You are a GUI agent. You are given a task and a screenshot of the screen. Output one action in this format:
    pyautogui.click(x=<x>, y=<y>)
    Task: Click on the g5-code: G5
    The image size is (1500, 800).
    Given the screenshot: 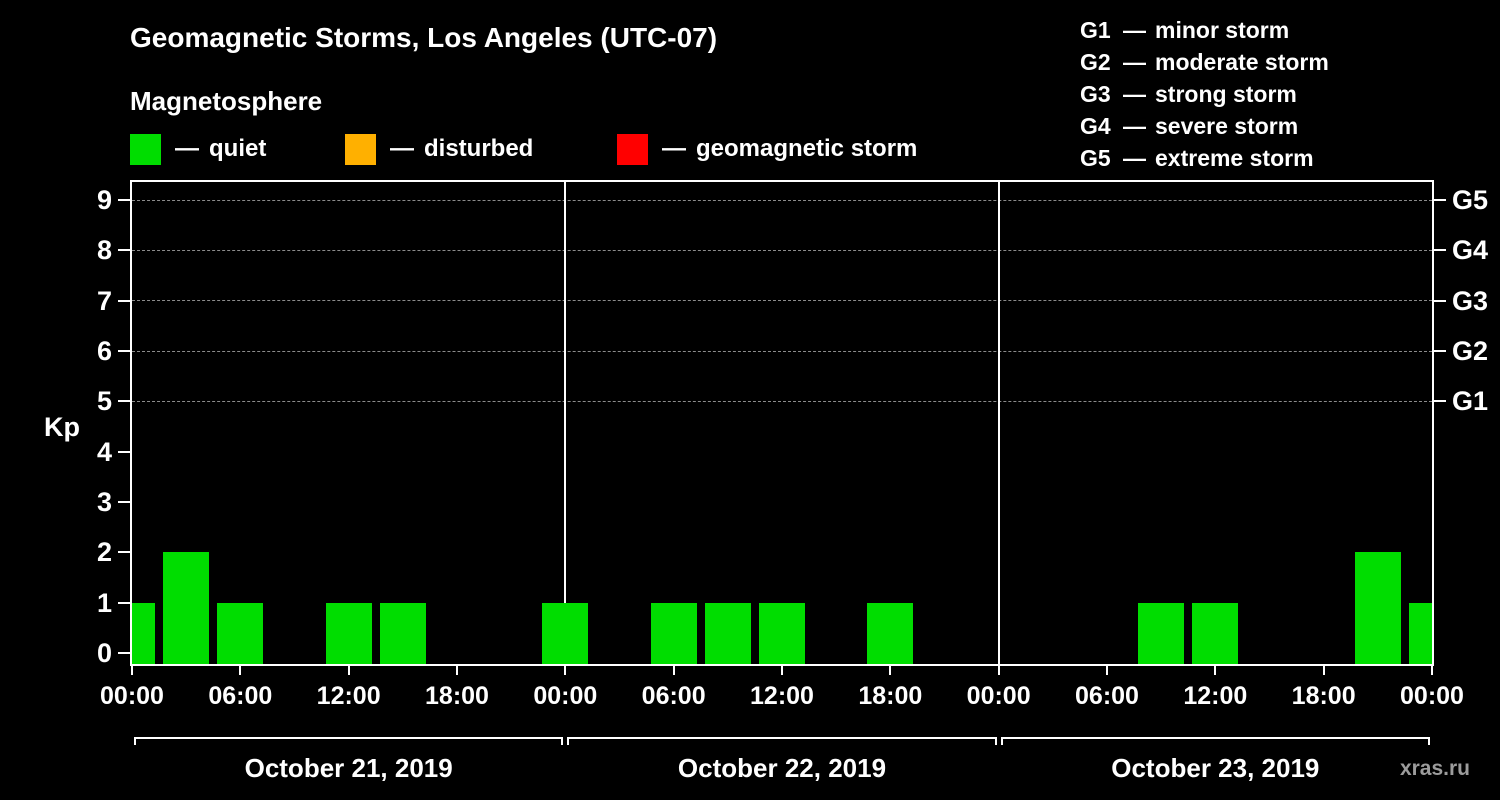 What is the action you would take?
    pyautogui.click(x=1095, y=158)
    